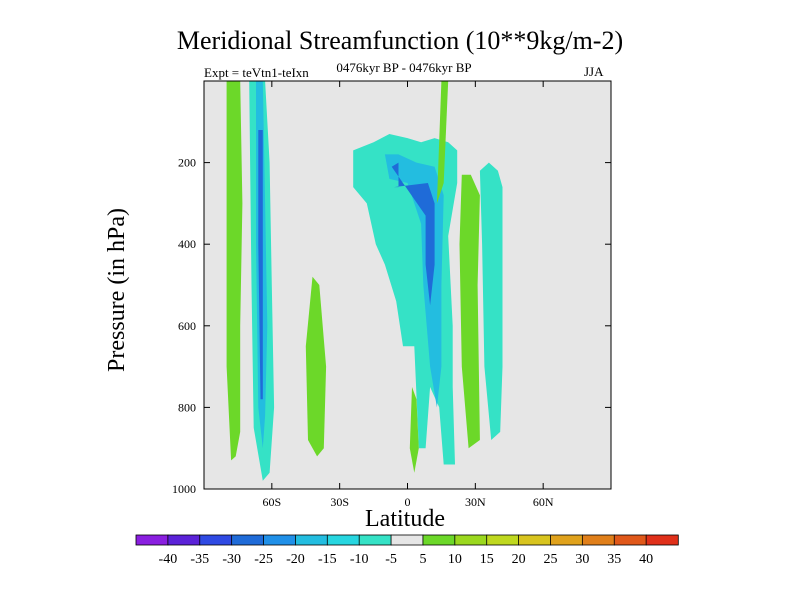 This screenshot has height=600, width=800. Describe the element at coordinates (184, 489) in the screenshot. I see `y-tick-label: 1000` at that location.